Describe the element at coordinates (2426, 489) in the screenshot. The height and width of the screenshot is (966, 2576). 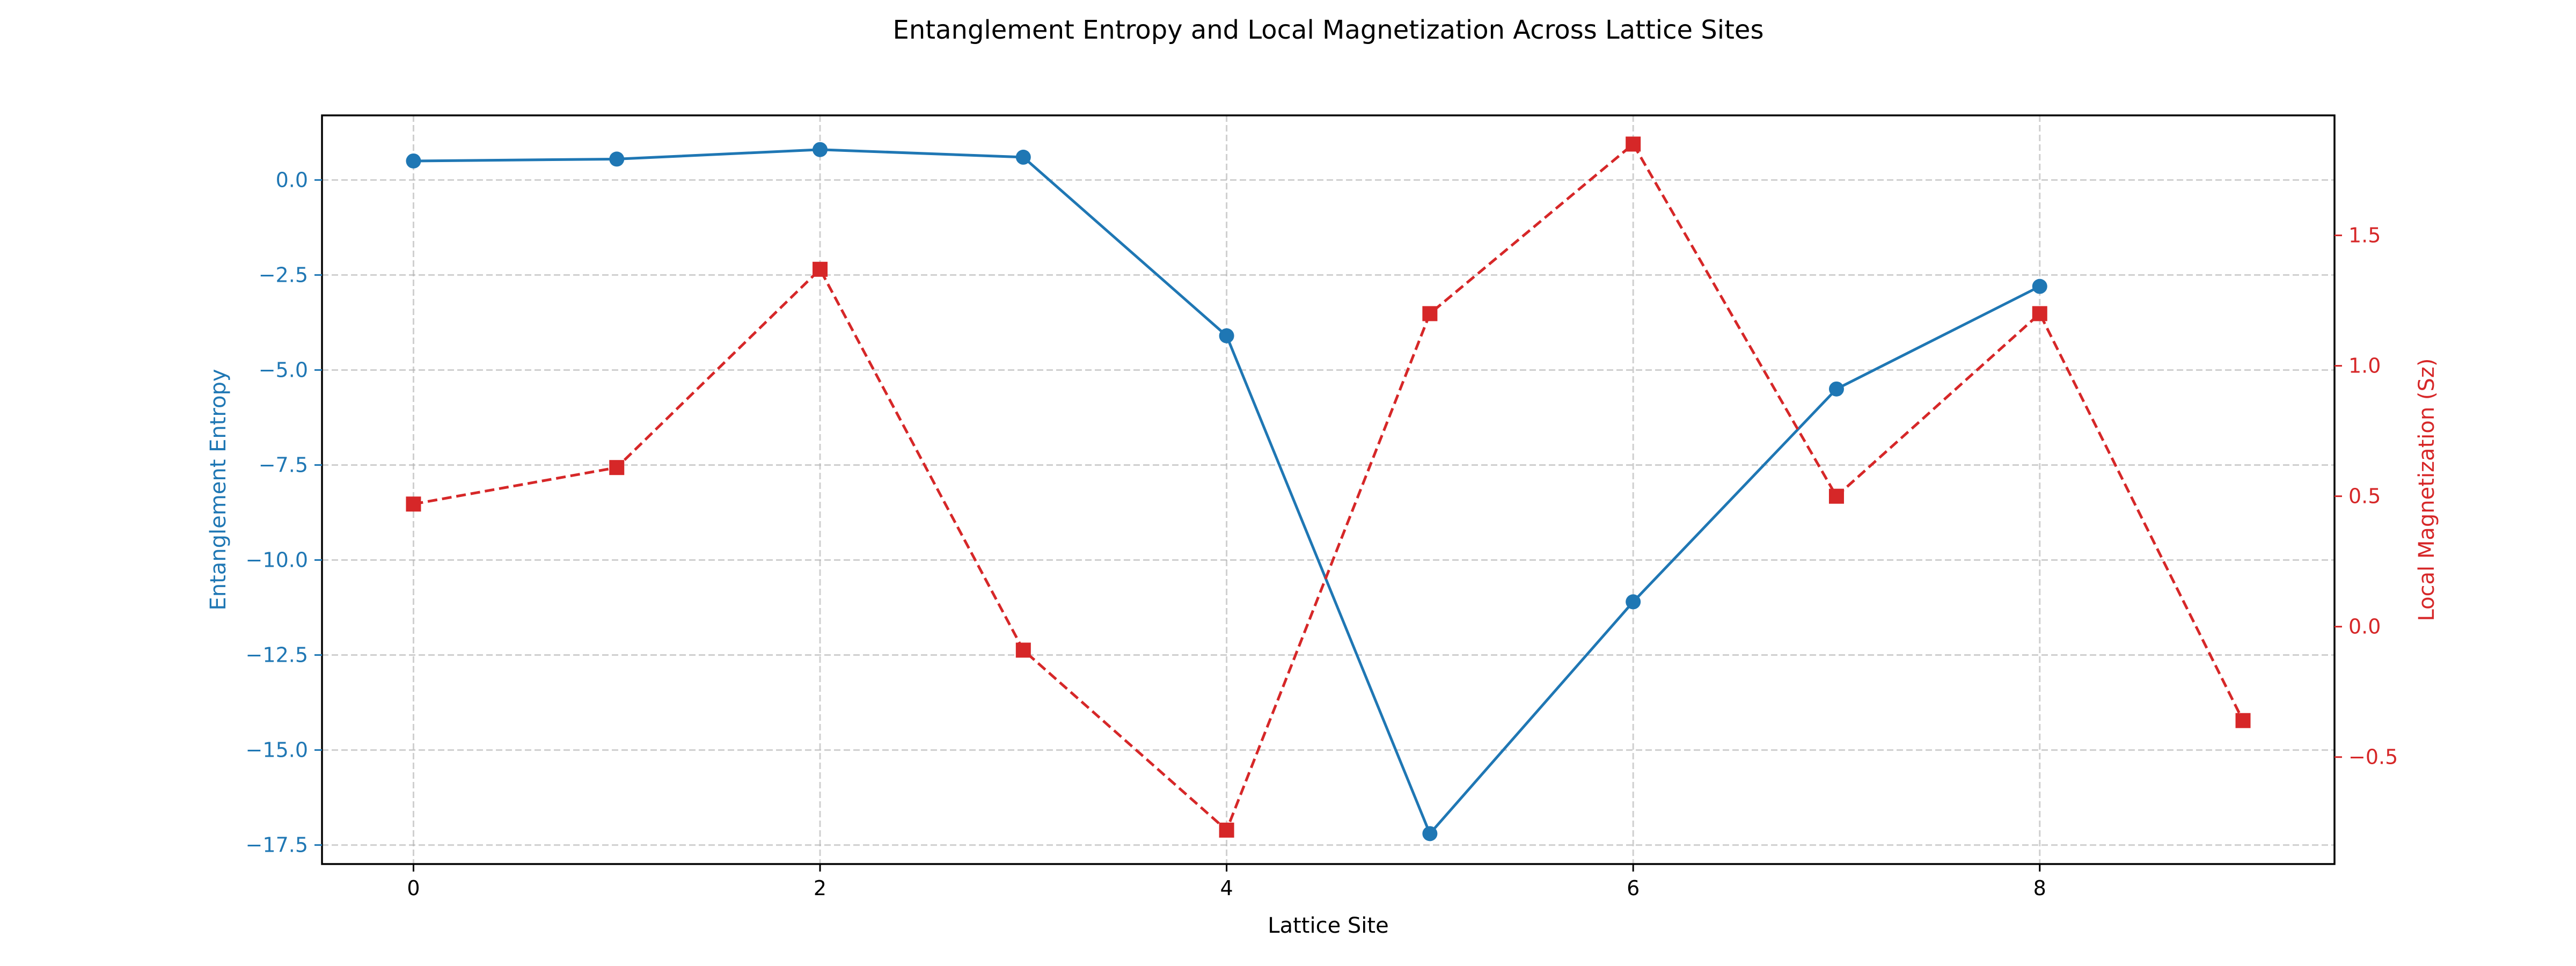
I see `right-axis-label: Local Magnetization (Sz)` at that location.